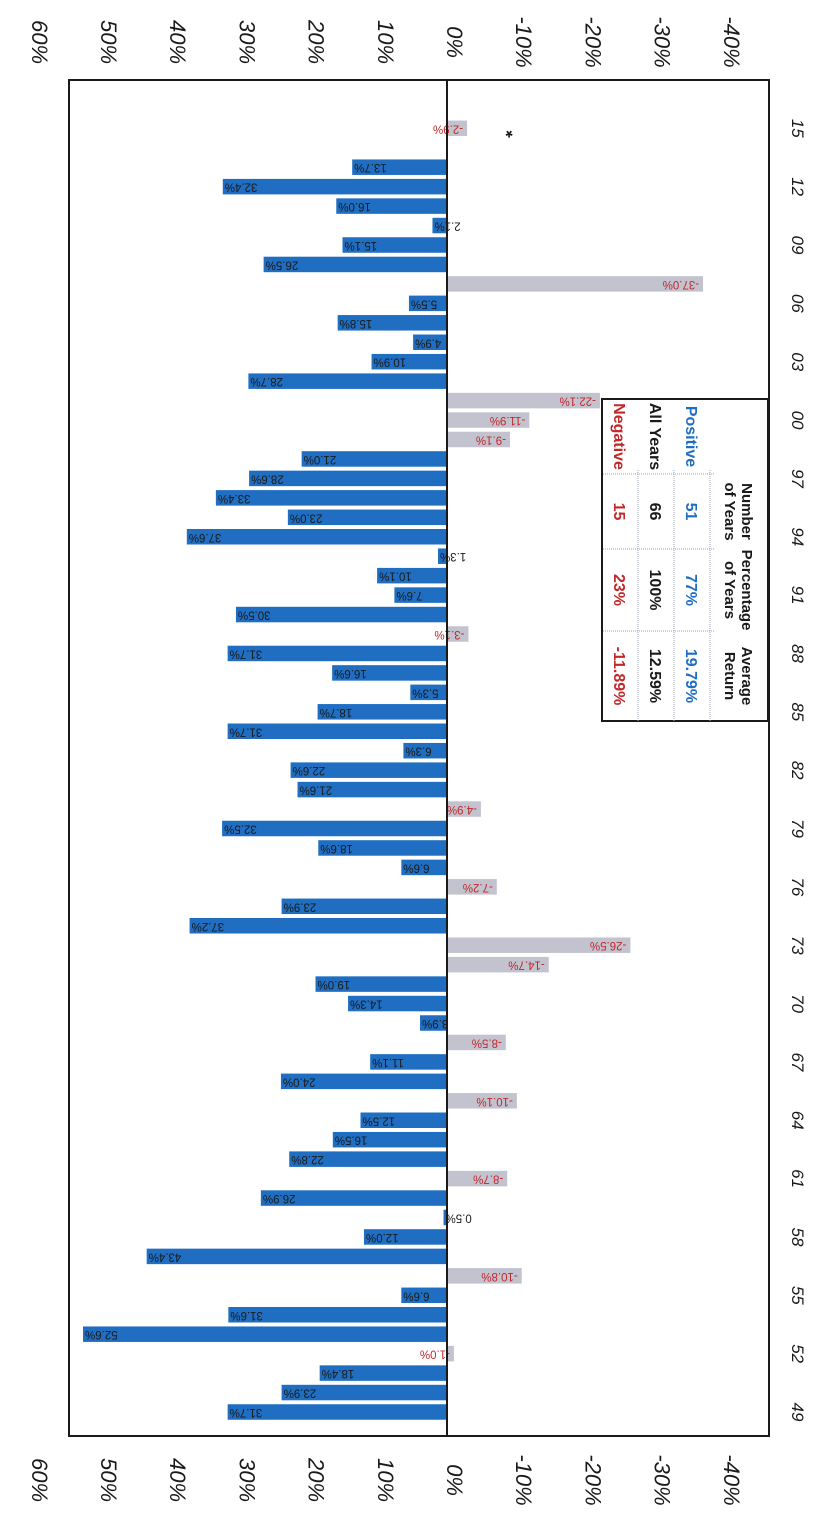  I want to click on bar-label-1962: 22.8%, so click(307, 1159).